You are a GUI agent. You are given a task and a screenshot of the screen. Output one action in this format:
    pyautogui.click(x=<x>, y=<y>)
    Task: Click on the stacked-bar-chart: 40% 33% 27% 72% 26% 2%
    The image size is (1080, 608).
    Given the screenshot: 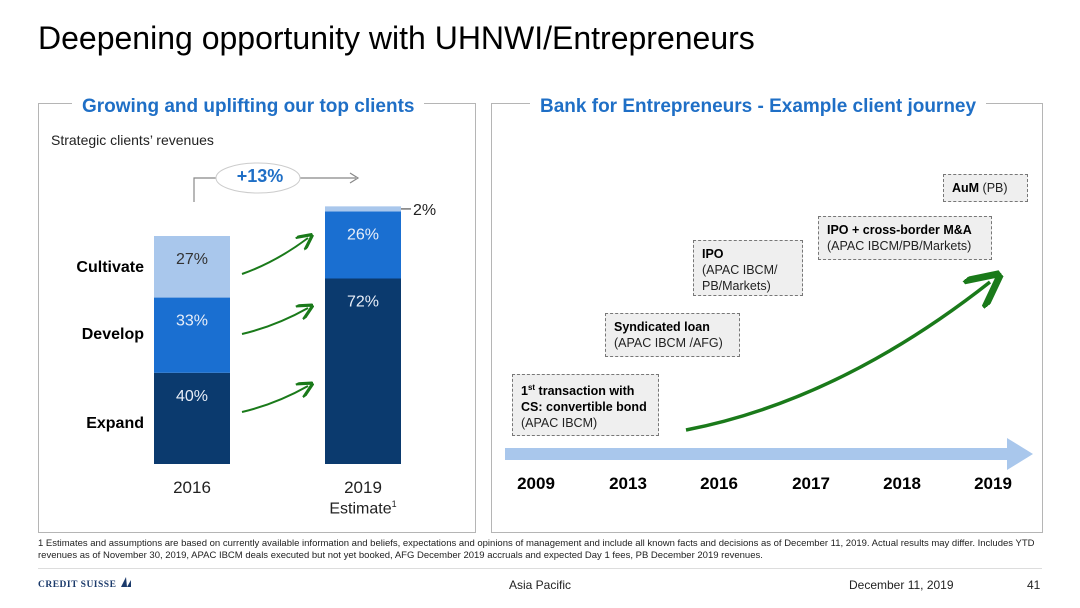 What is the action you would take?
    pyautogui.click(x=295, y=333)
    